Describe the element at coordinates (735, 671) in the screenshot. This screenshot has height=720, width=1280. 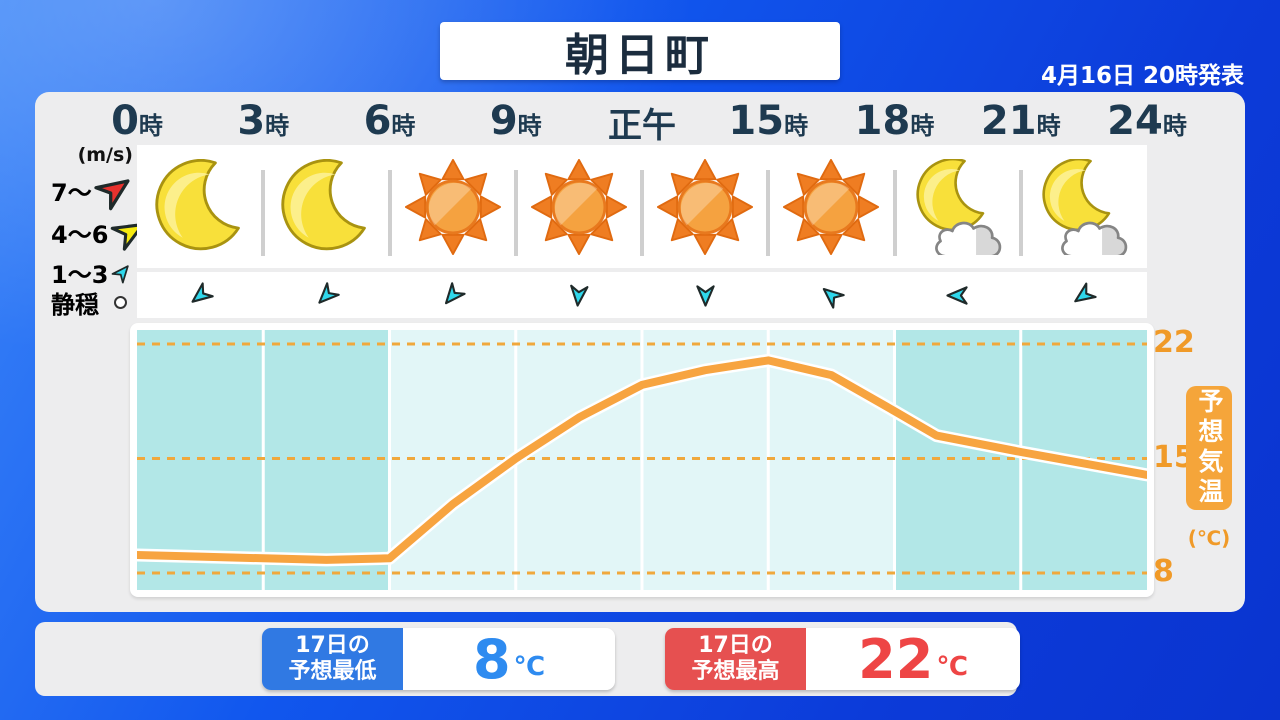
I see `high-label-line2: 予想最高` at that location.